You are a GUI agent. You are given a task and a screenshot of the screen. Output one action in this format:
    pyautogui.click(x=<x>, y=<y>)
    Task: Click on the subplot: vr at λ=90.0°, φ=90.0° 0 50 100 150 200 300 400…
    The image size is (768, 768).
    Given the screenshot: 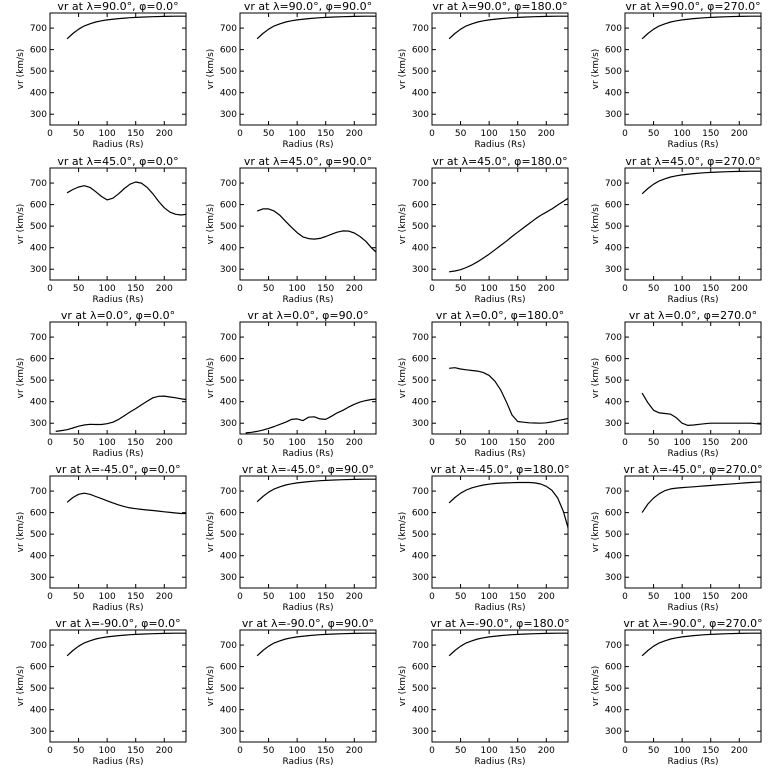 What is the action you would take?
    pyautogui.click(x=291, y=75)
    